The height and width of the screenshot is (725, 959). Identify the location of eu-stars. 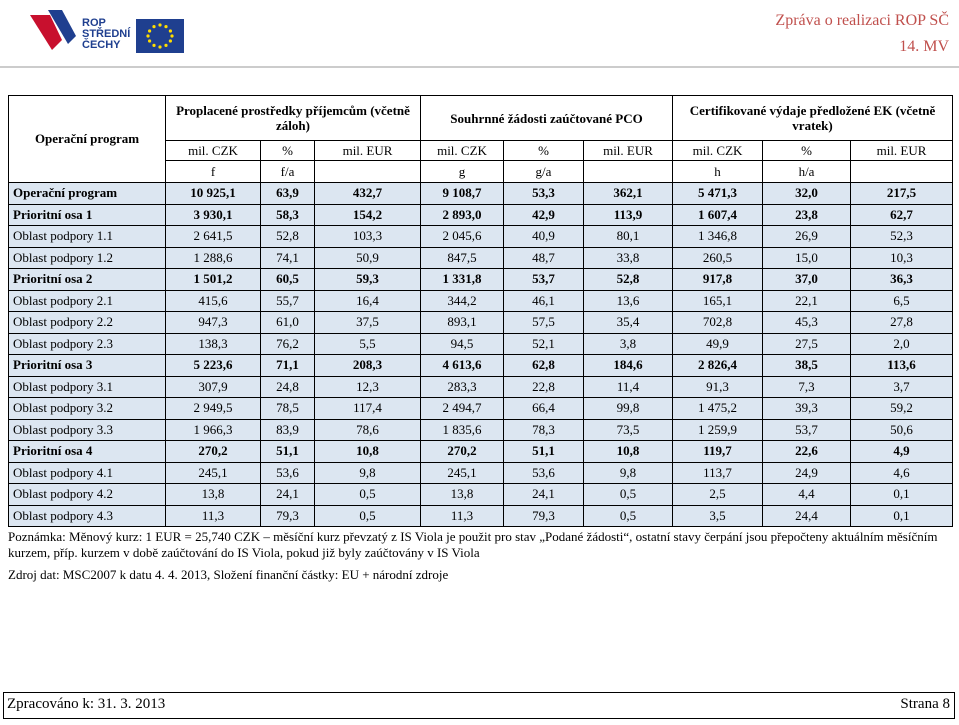
(160, 36).